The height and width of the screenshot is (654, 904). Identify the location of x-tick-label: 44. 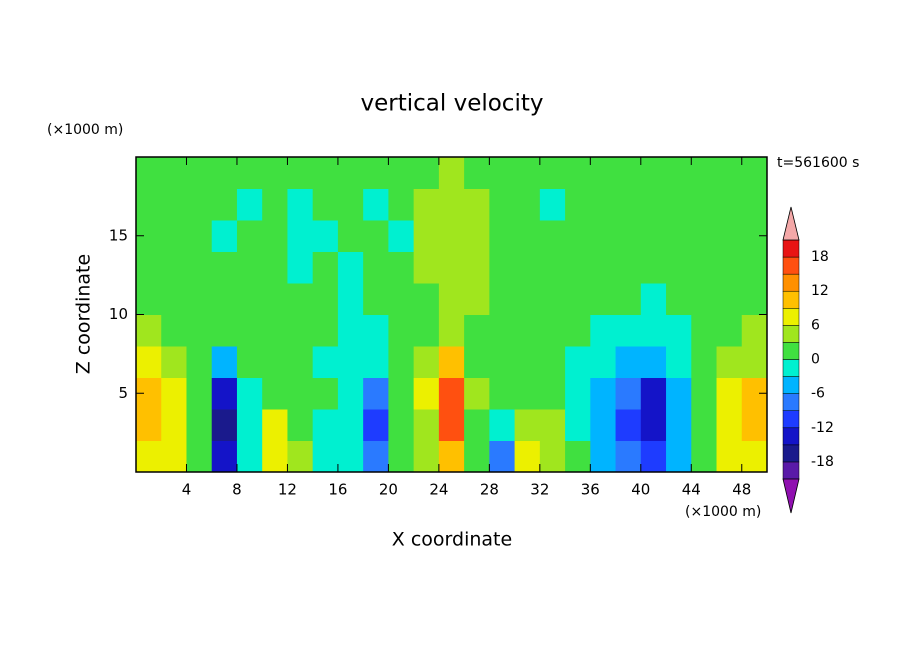
(691, 490).